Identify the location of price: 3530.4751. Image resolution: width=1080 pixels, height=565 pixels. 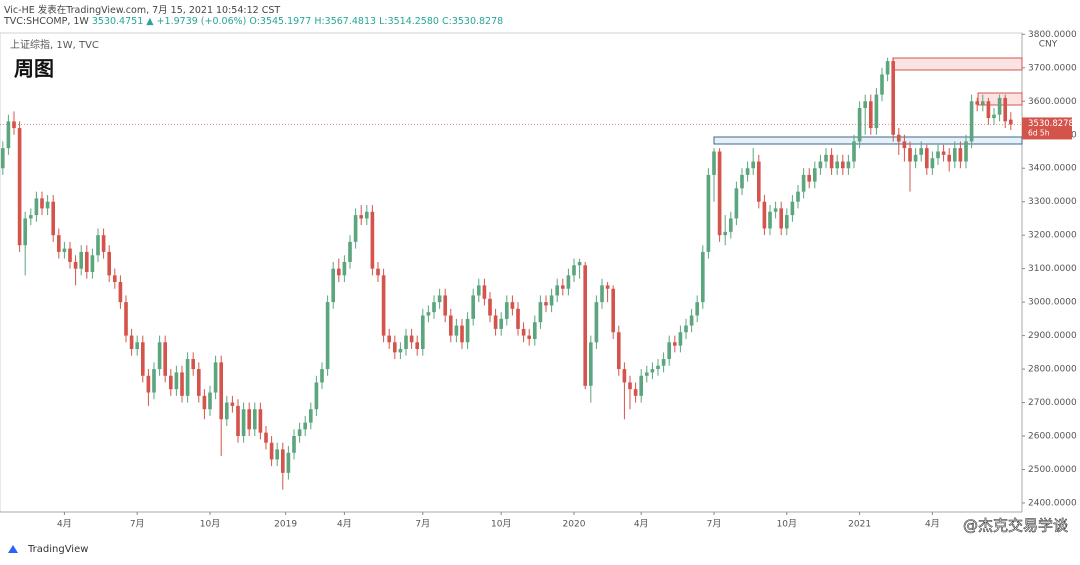
(117, 21).